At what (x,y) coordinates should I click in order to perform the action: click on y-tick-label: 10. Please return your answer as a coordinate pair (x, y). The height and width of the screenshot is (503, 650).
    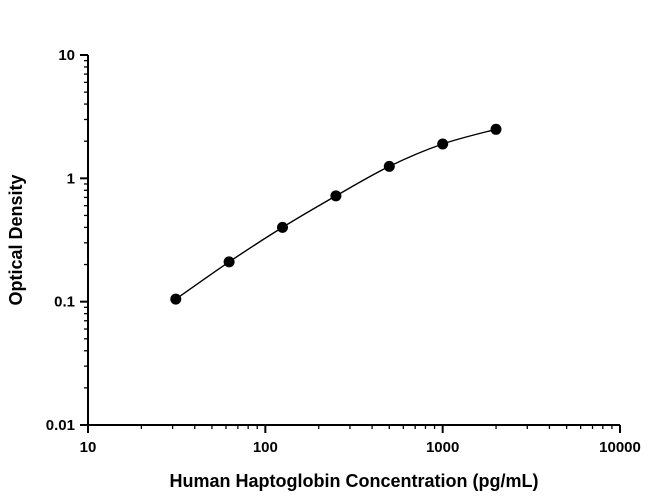
    Looking at the image, I should click on (66, 55).